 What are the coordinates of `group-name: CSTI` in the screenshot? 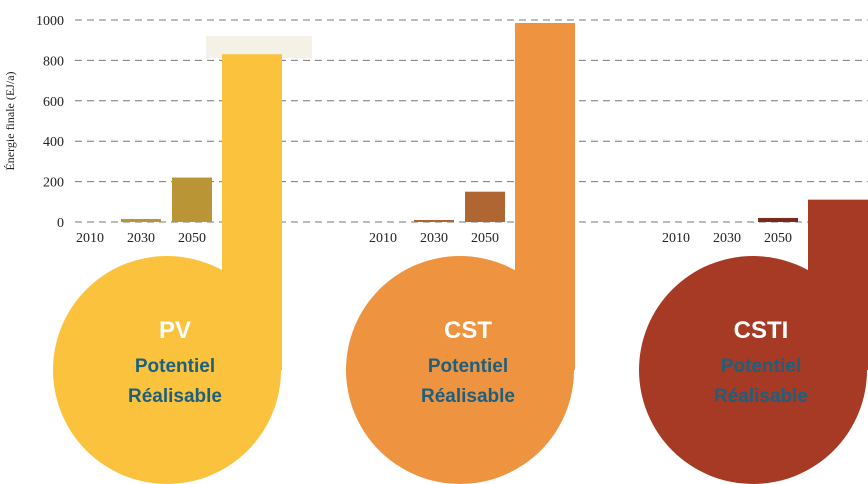 It's located at (761, 330).